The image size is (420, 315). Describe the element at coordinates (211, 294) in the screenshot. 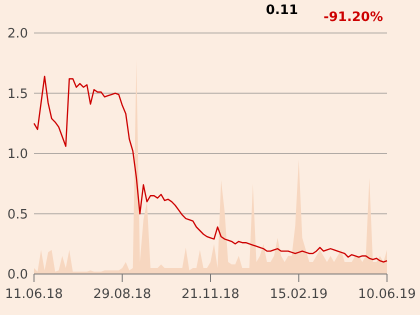

I see `x-tick-label: 21.11.18` at that location.